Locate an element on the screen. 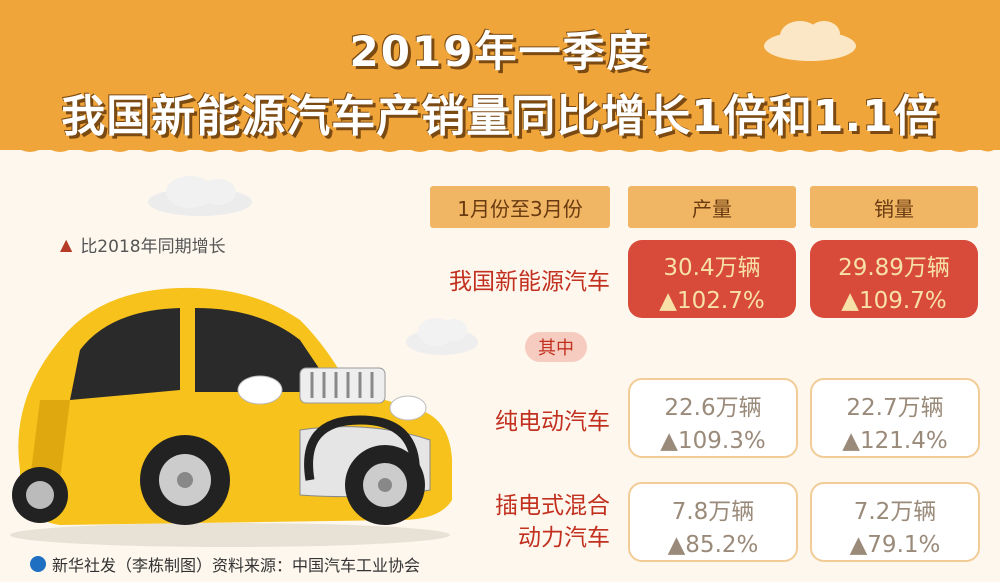 The image size is (1000, 582). sales-box-phev: 7.2万辆 ▲79.1% is located at coordinates (895, 522).